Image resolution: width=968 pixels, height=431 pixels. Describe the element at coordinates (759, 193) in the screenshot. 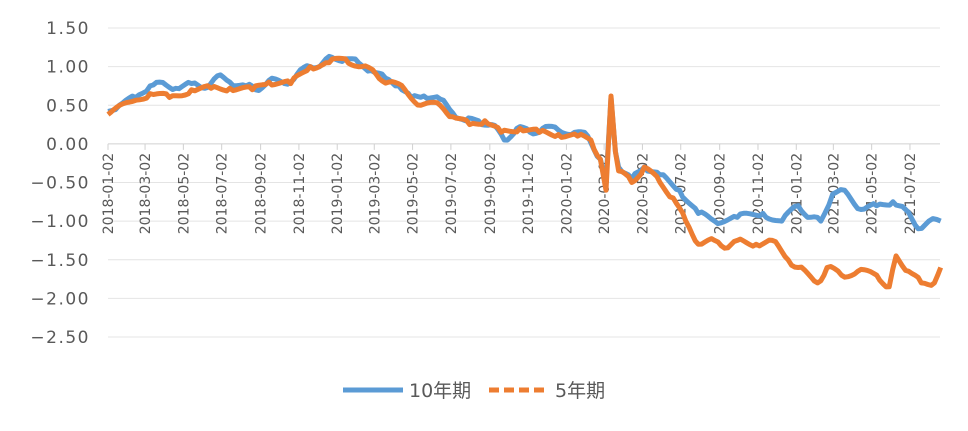

I see `x-tick-label: 2020-11-02` at that location.